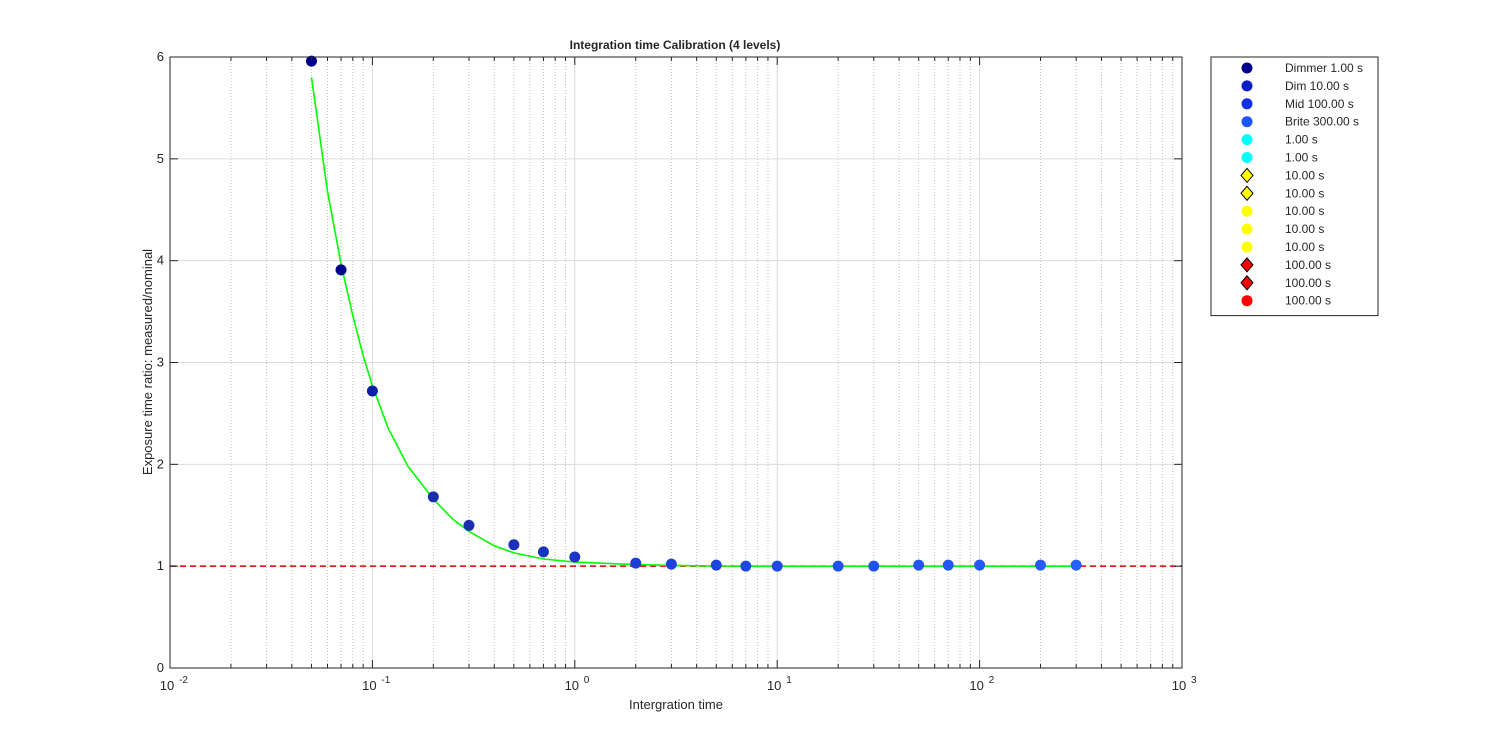  I want to click on legend-box, so click(1294, 186).